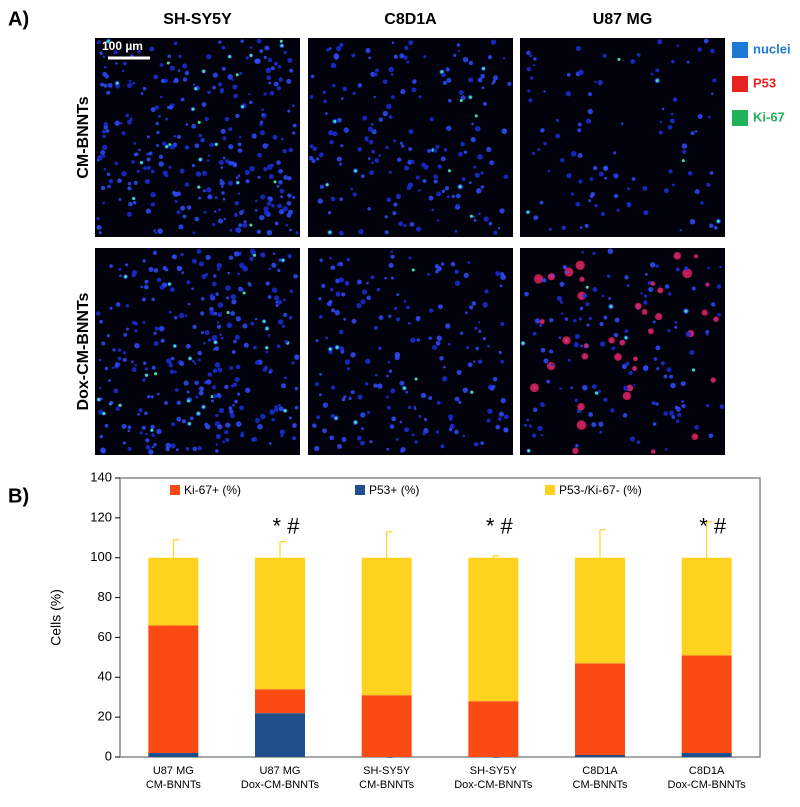 The width and height of the screenshot is (800, 807). I want to click on legend-swatch, so click(175, 490).